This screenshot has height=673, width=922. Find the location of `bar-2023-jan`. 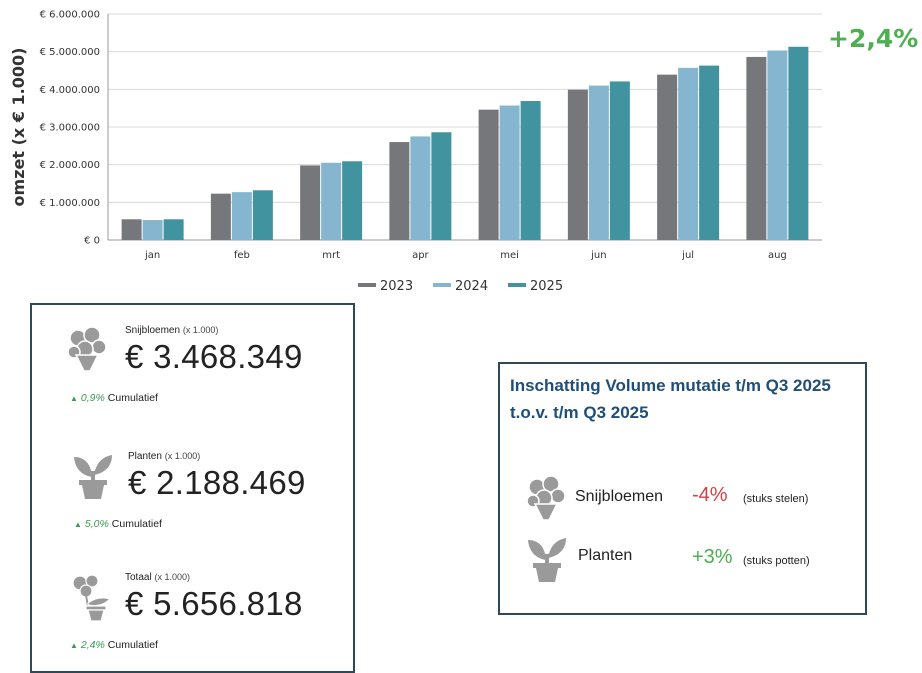

bar-2023-jan is located at coordinates (131, 229).